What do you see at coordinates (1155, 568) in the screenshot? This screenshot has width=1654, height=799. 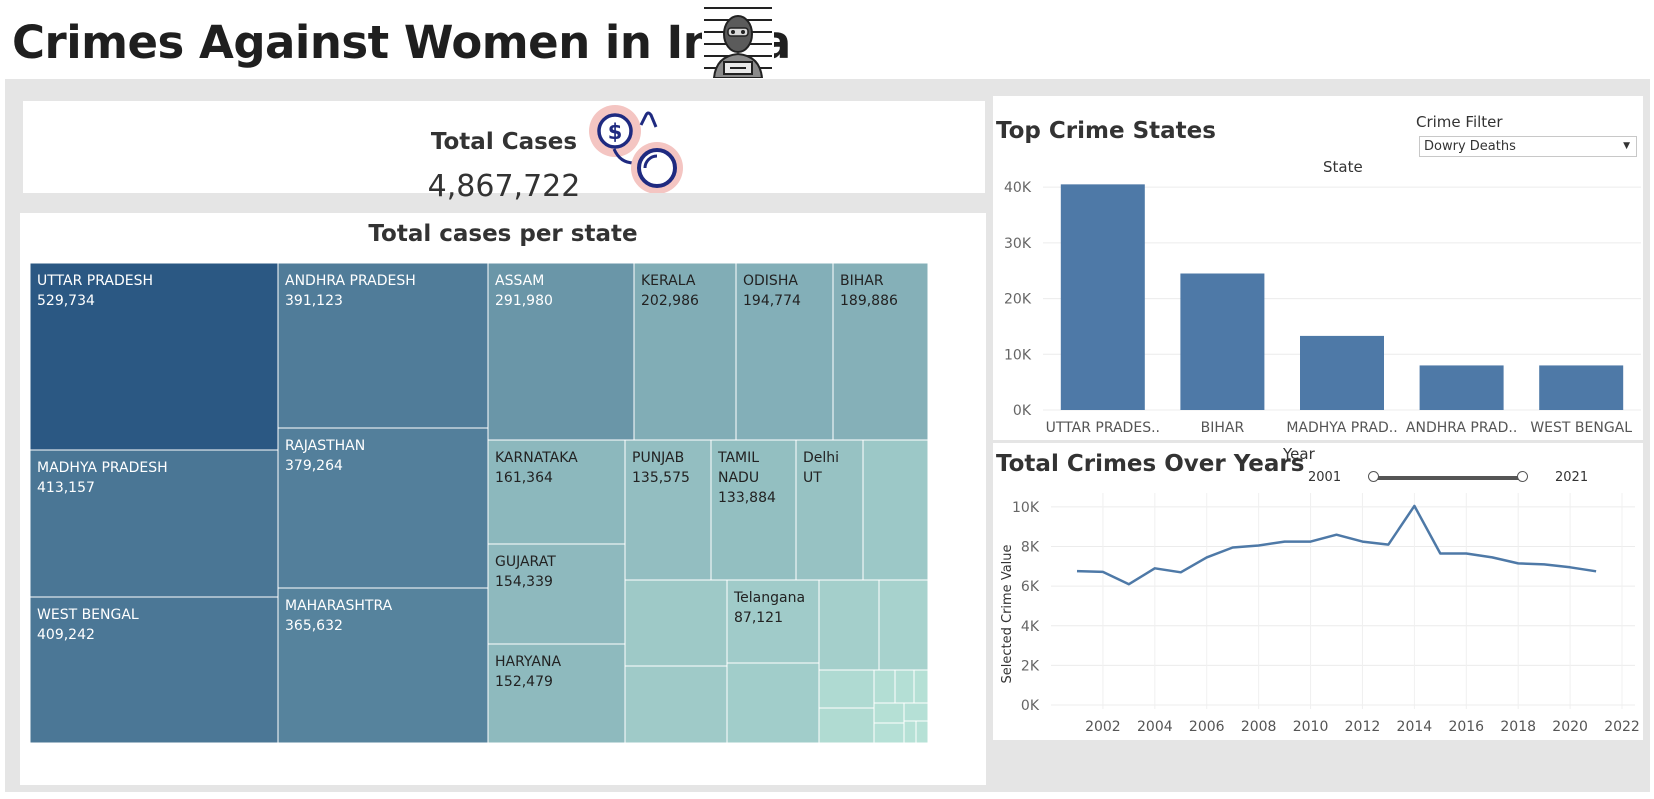 I see `line-point-2004` at bounding box center [1155, 568].